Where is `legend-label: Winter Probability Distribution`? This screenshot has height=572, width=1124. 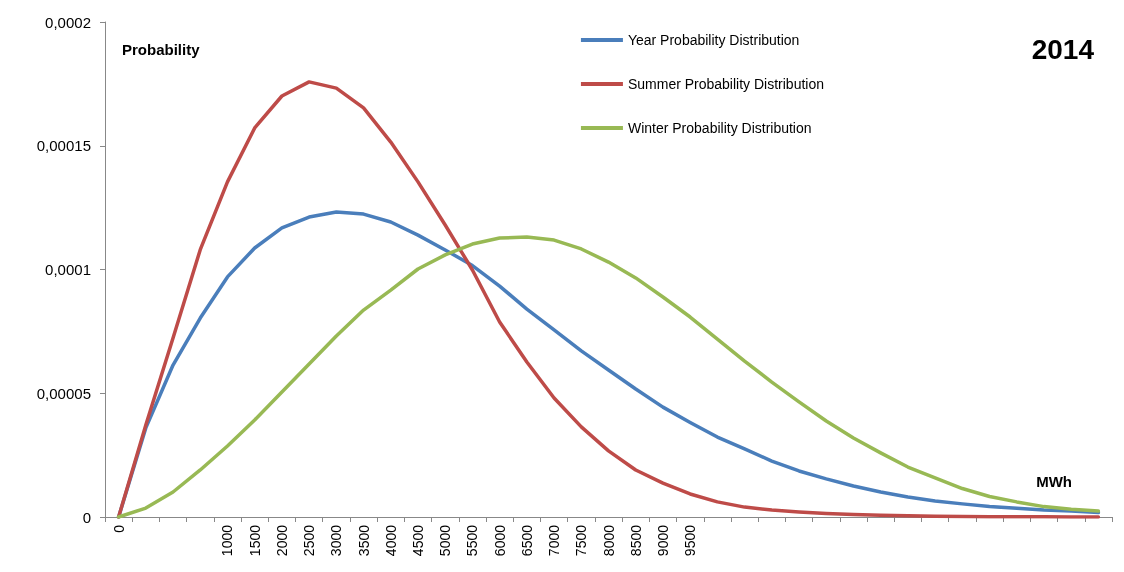
legend-label: Winter Probability Distribution is located at coordinates (719, 128).